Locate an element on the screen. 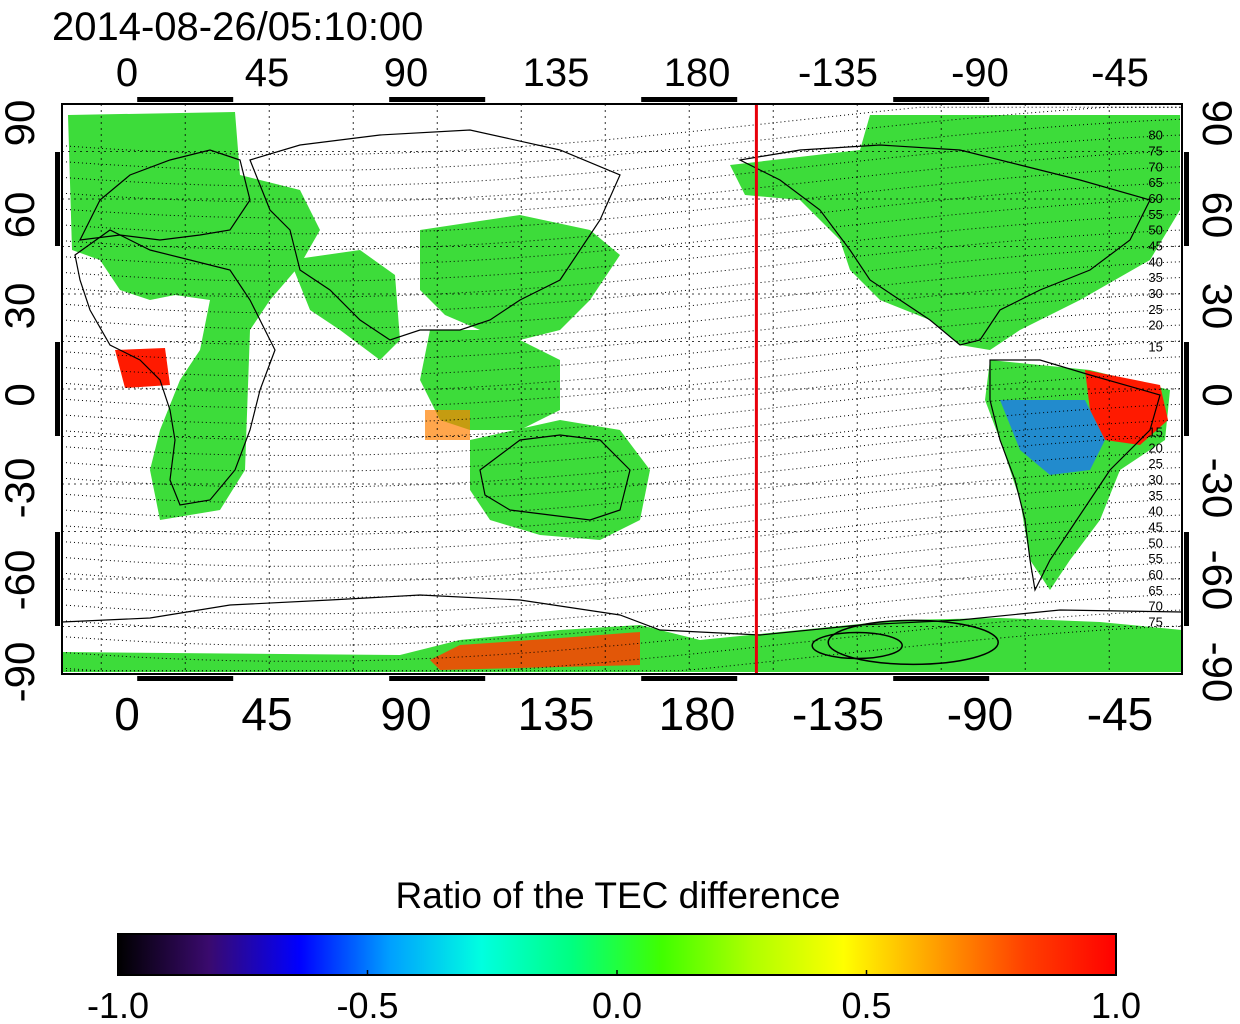 The image size is (1240, 1024). colorbar-tick-label: 1.0 is located at coordinates (1116, 1004).